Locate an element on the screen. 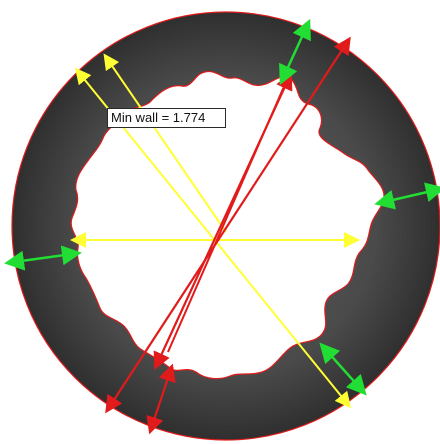 The height and width of the screenshot is (444, 440). min-wall-label: Min wall = 1.774 is located at coordinates (166, 118).